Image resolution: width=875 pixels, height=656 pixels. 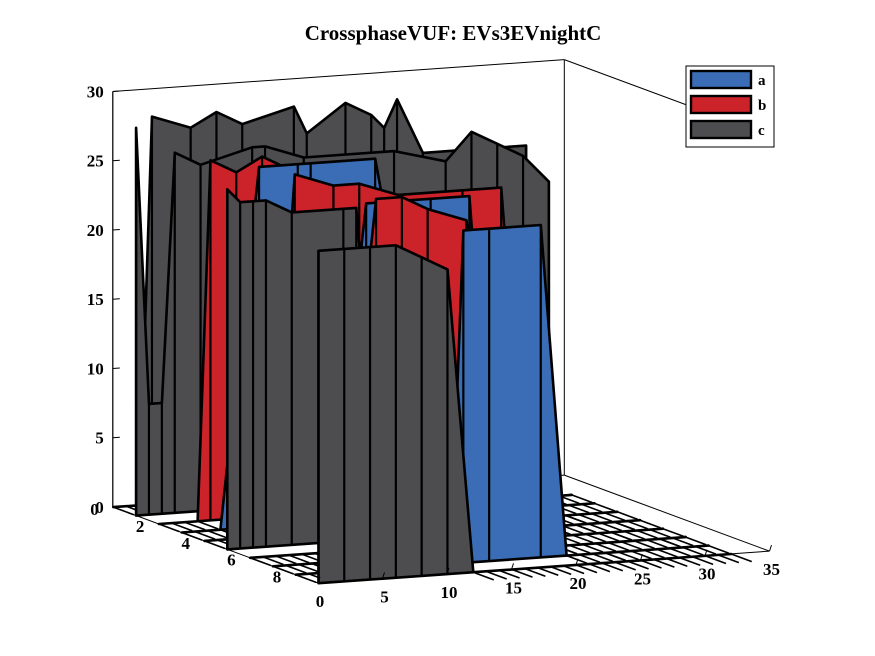 What do you see at coordinates (449, 592) in the screenshot?
I see `x-tick-label: 10` at bounding box center [449, 592].